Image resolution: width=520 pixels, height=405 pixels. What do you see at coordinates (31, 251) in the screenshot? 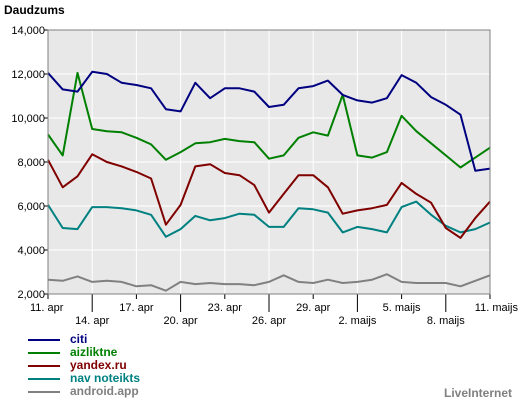
I see `y-tick-label: 4,000` at bounding box center [31, 251].